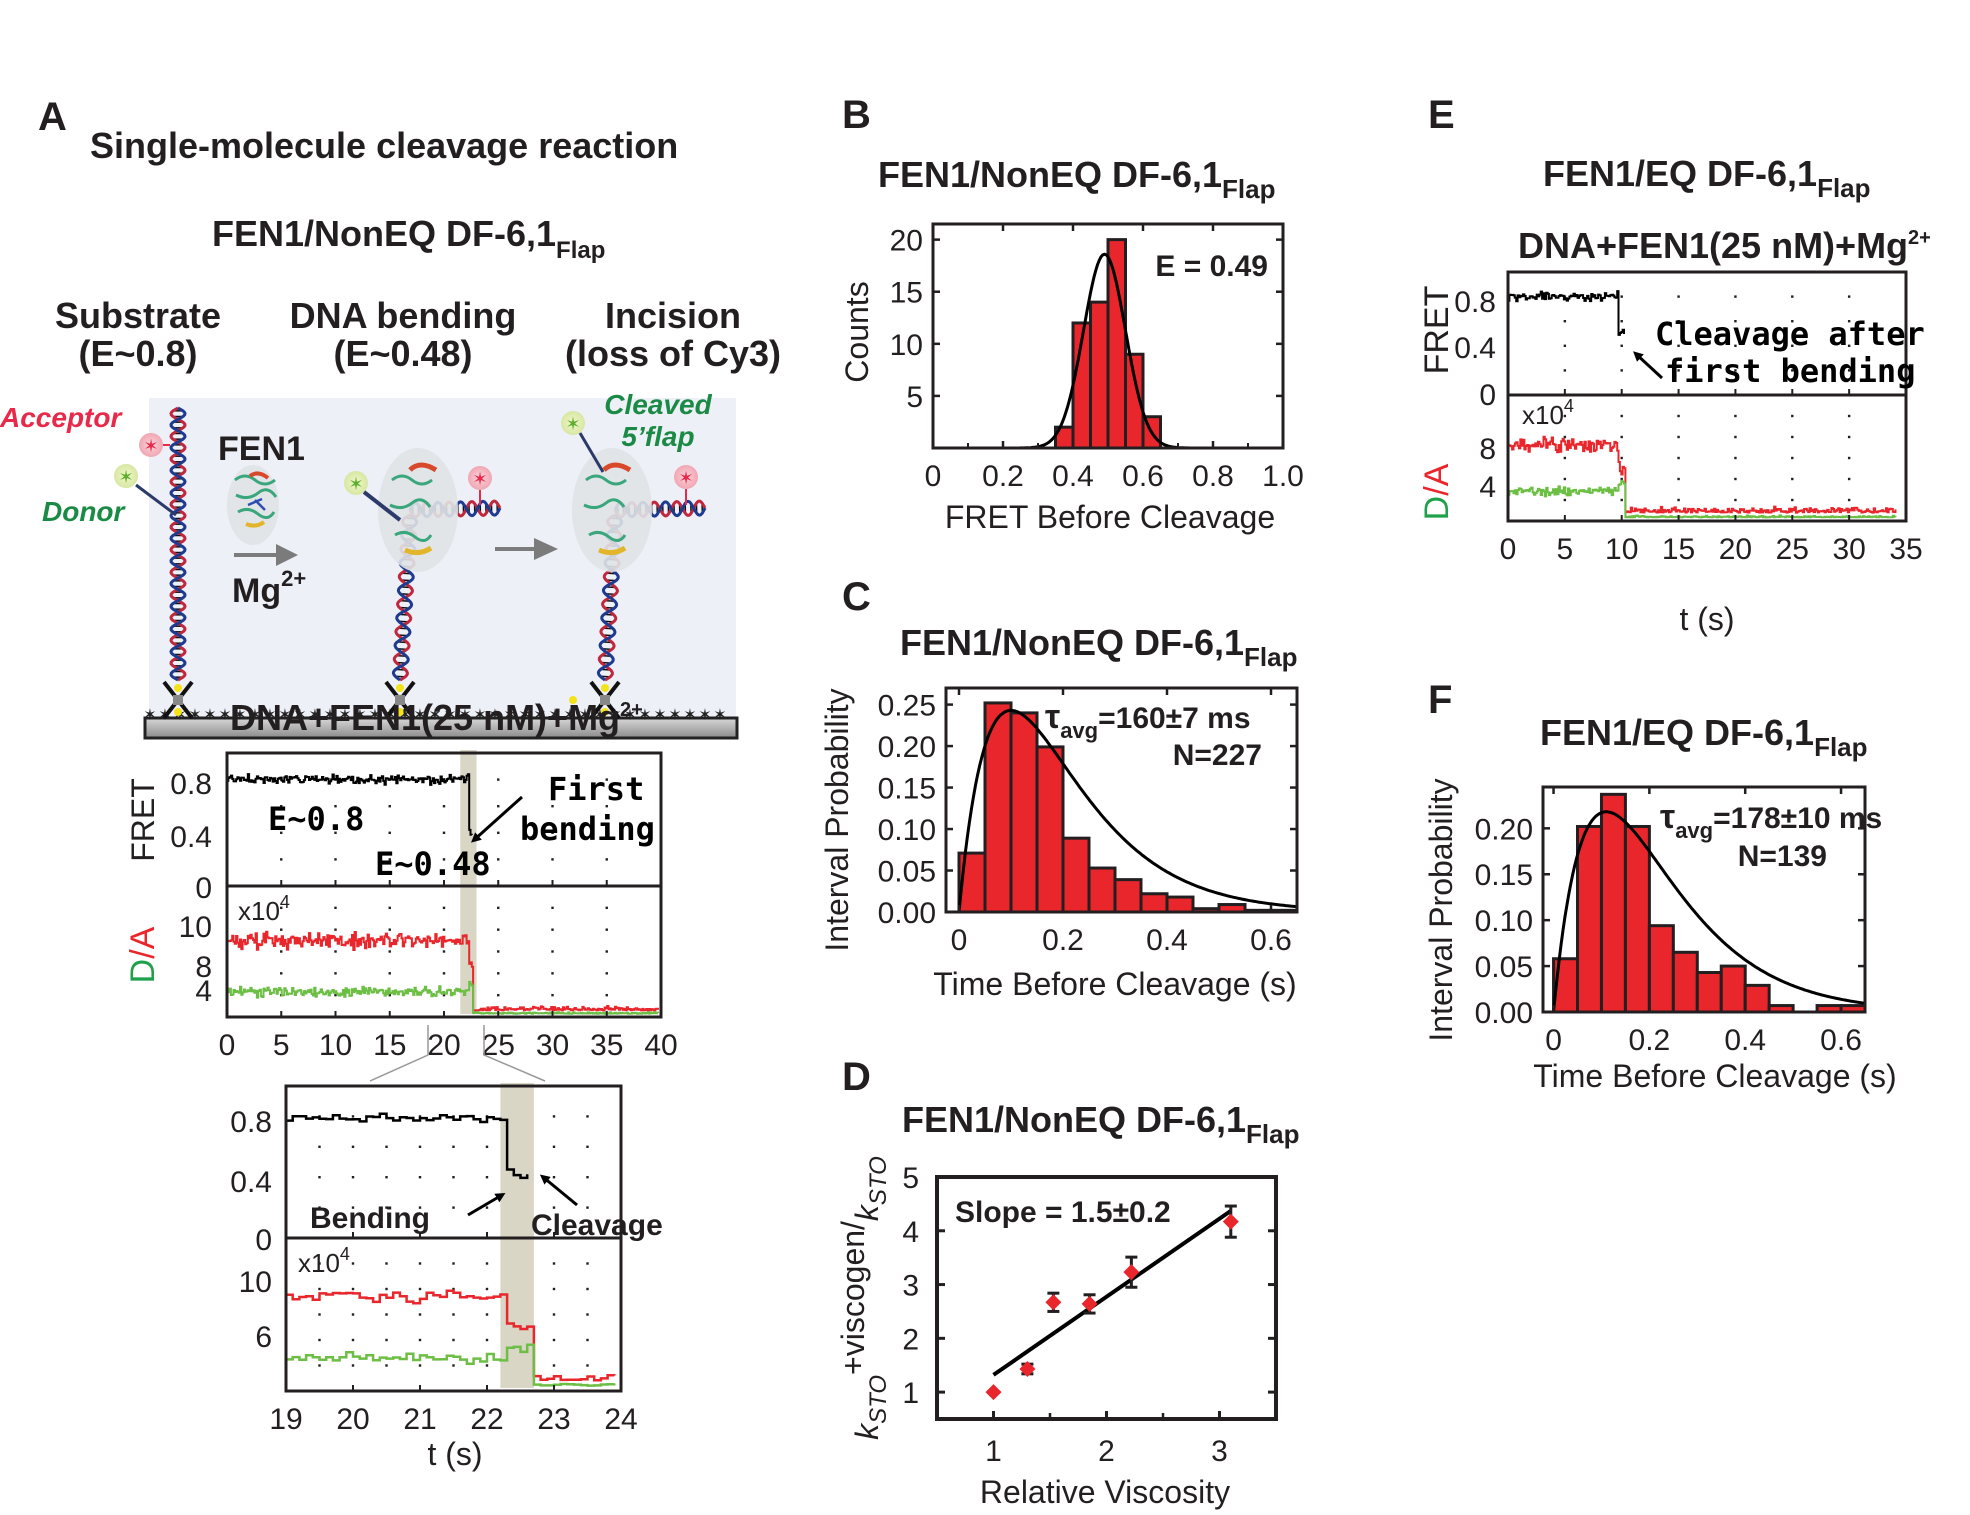 The image size is (1970, 1515). I want to click on ylabel-viscogen: +viscogen/, so click(853, 1298).